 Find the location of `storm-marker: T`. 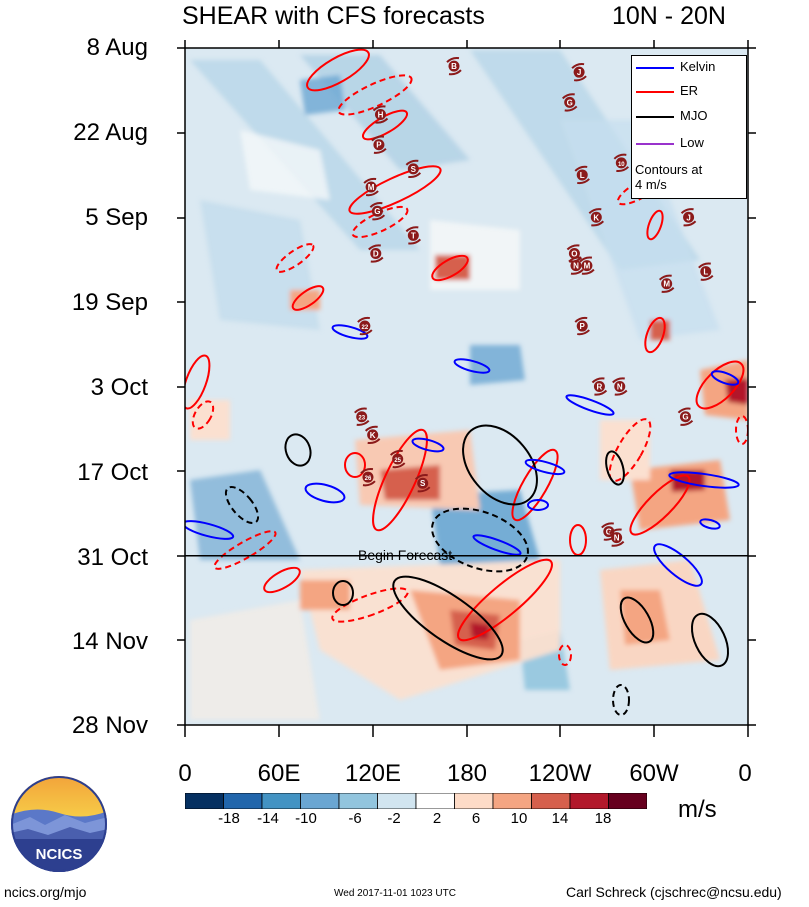

storm-marker: T is located at coordinates (413, 235).